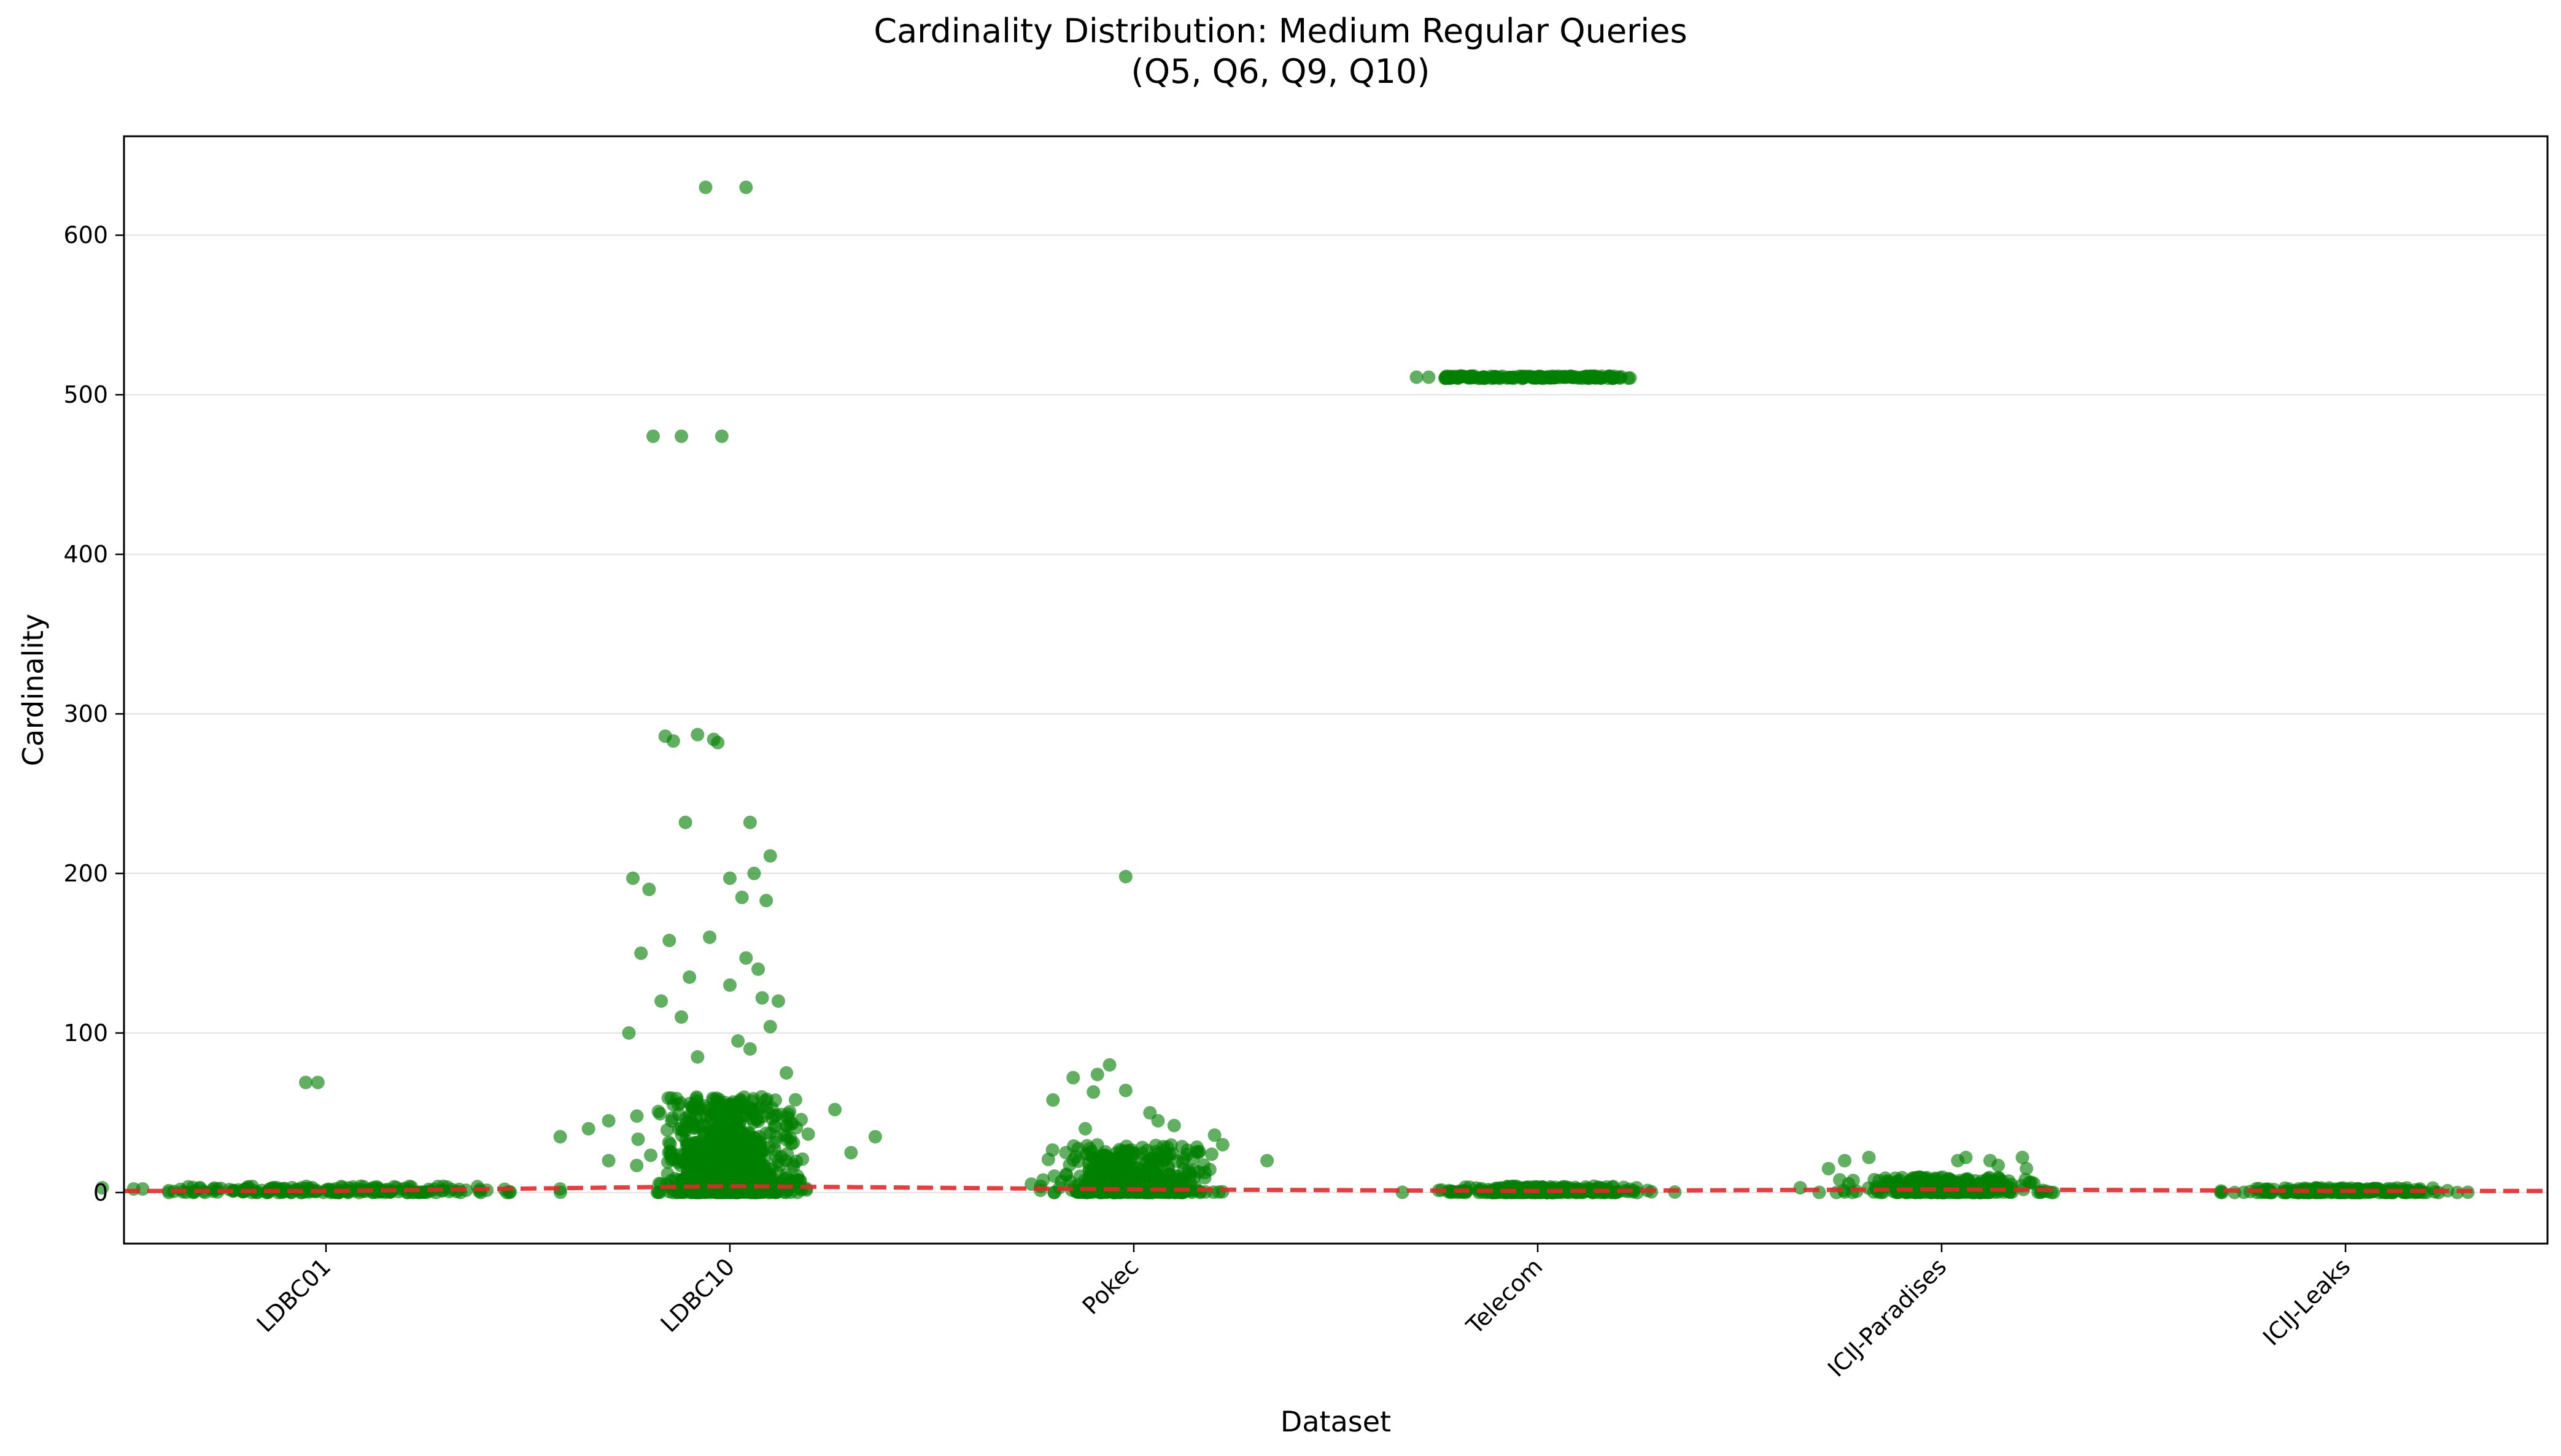 Image resolution: width=2561 pixels, height=1456 pixels. Describe the element at coordinates (86, 554) in the screenshot. I see `y-tick-label-400: 400` at that location.